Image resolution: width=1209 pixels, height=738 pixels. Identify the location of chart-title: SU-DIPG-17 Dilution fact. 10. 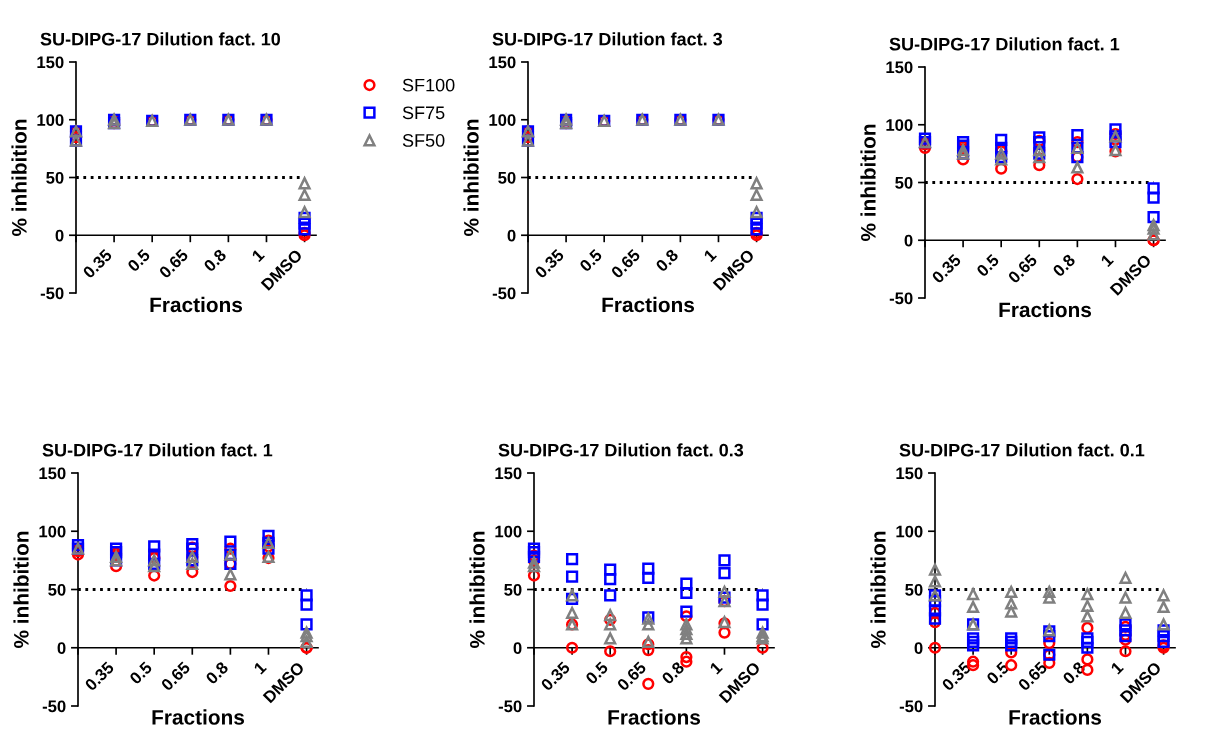
(160, 39).